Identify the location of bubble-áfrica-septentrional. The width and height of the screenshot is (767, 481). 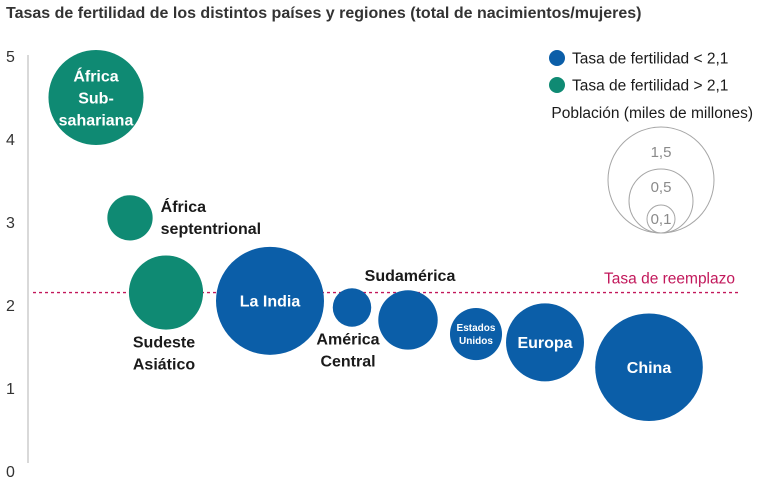
(130, 218).